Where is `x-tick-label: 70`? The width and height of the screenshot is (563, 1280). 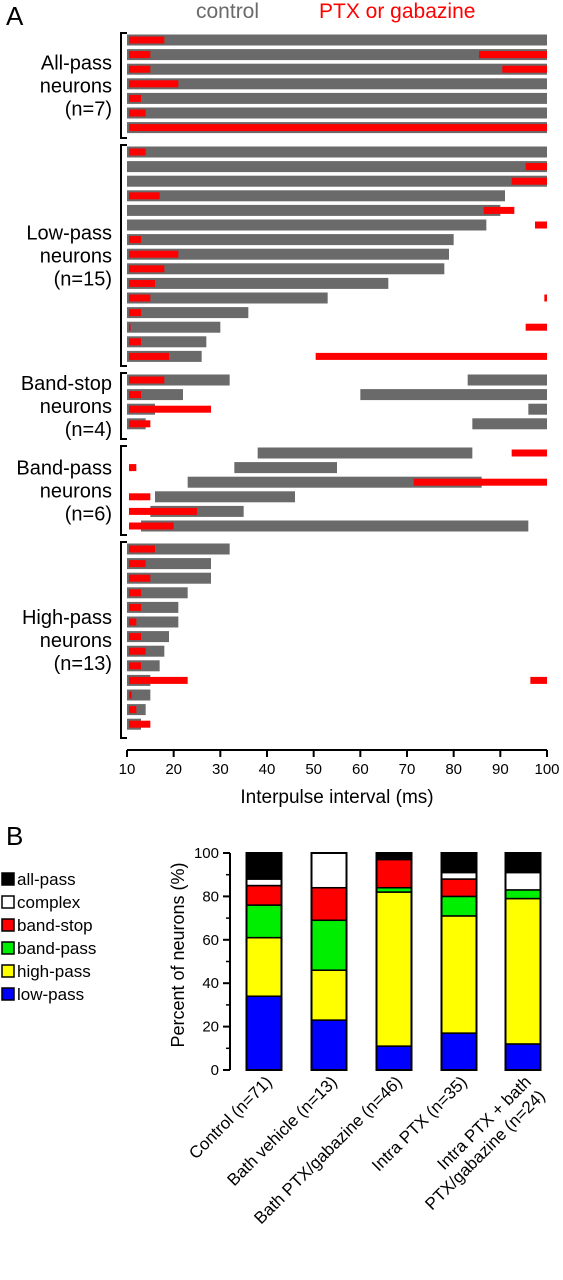 x-tick-label: 70 is located at coordinates (407, 769).